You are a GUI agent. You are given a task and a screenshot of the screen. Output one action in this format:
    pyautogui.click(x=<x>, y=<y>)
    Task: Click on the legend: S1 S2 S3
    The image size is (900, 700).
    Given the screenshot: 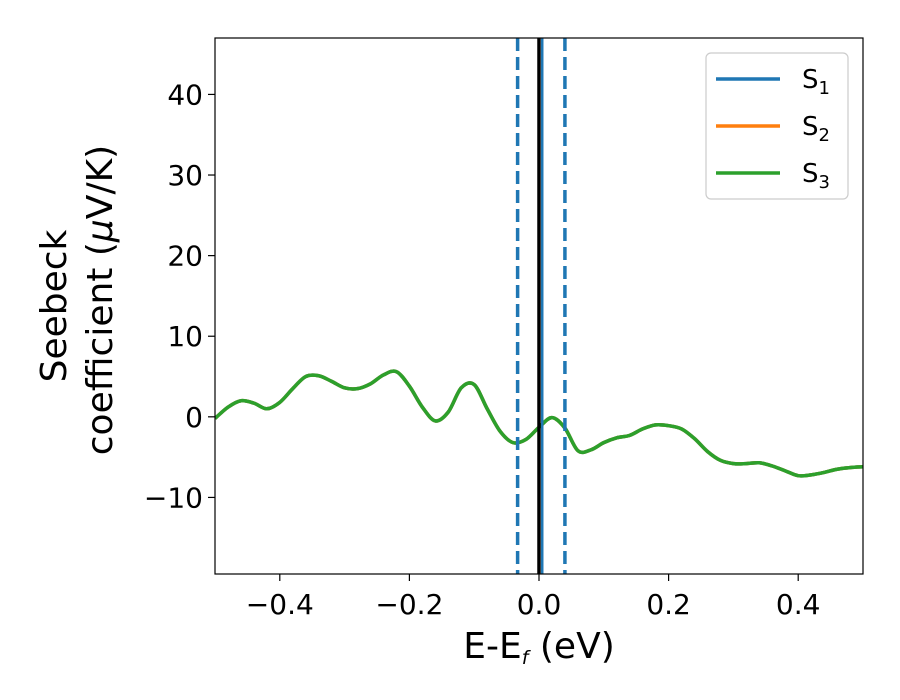 What is the action you would take?
    pyautogui.click(x=777, y=126)
    